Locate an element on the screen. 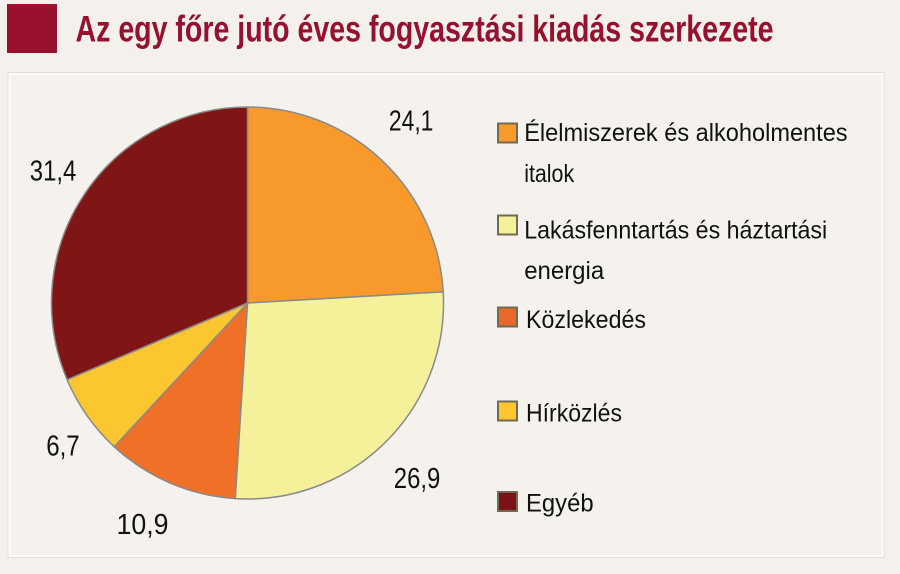 This screenshot has width=900, height=574. svg-text: Hírközlés is located at coordinates (574, 414).